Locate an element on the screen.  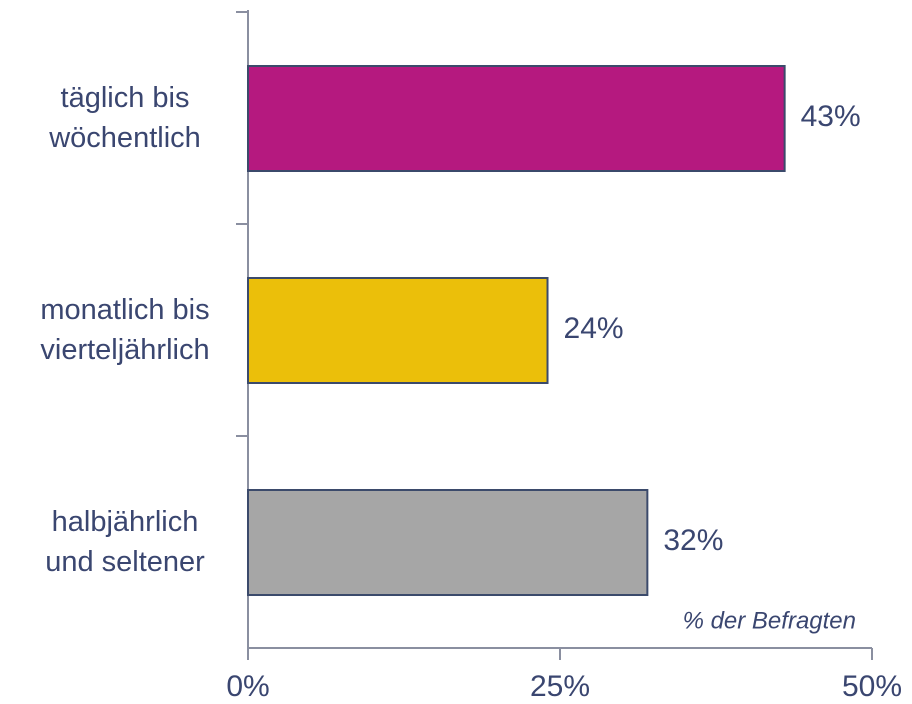
category-label: täglich bis wöchentlich is located at coordinates (125, 118).